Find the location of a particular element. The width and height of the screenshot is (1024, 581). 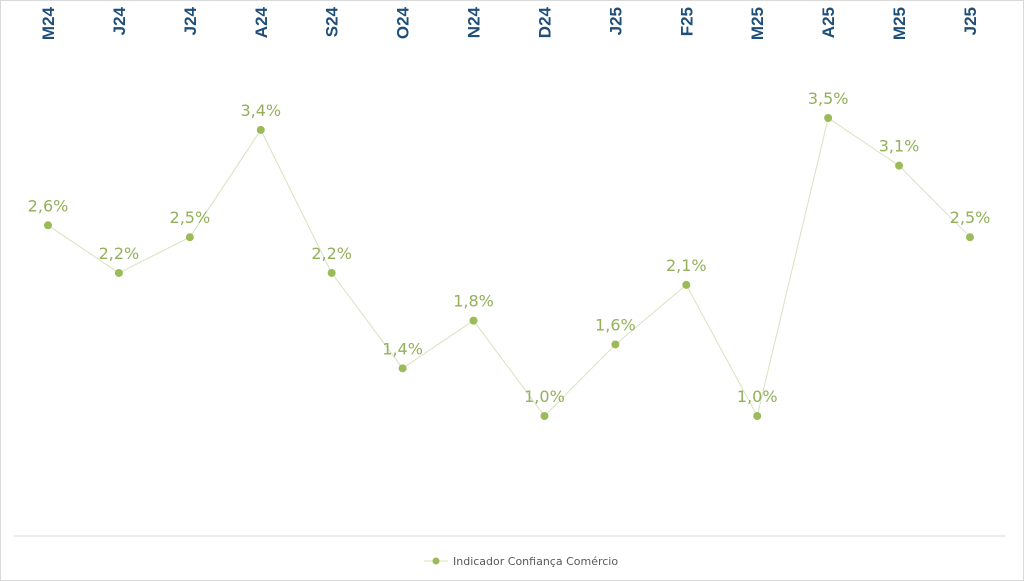

legend-marker is located at coordinates (436, 561).